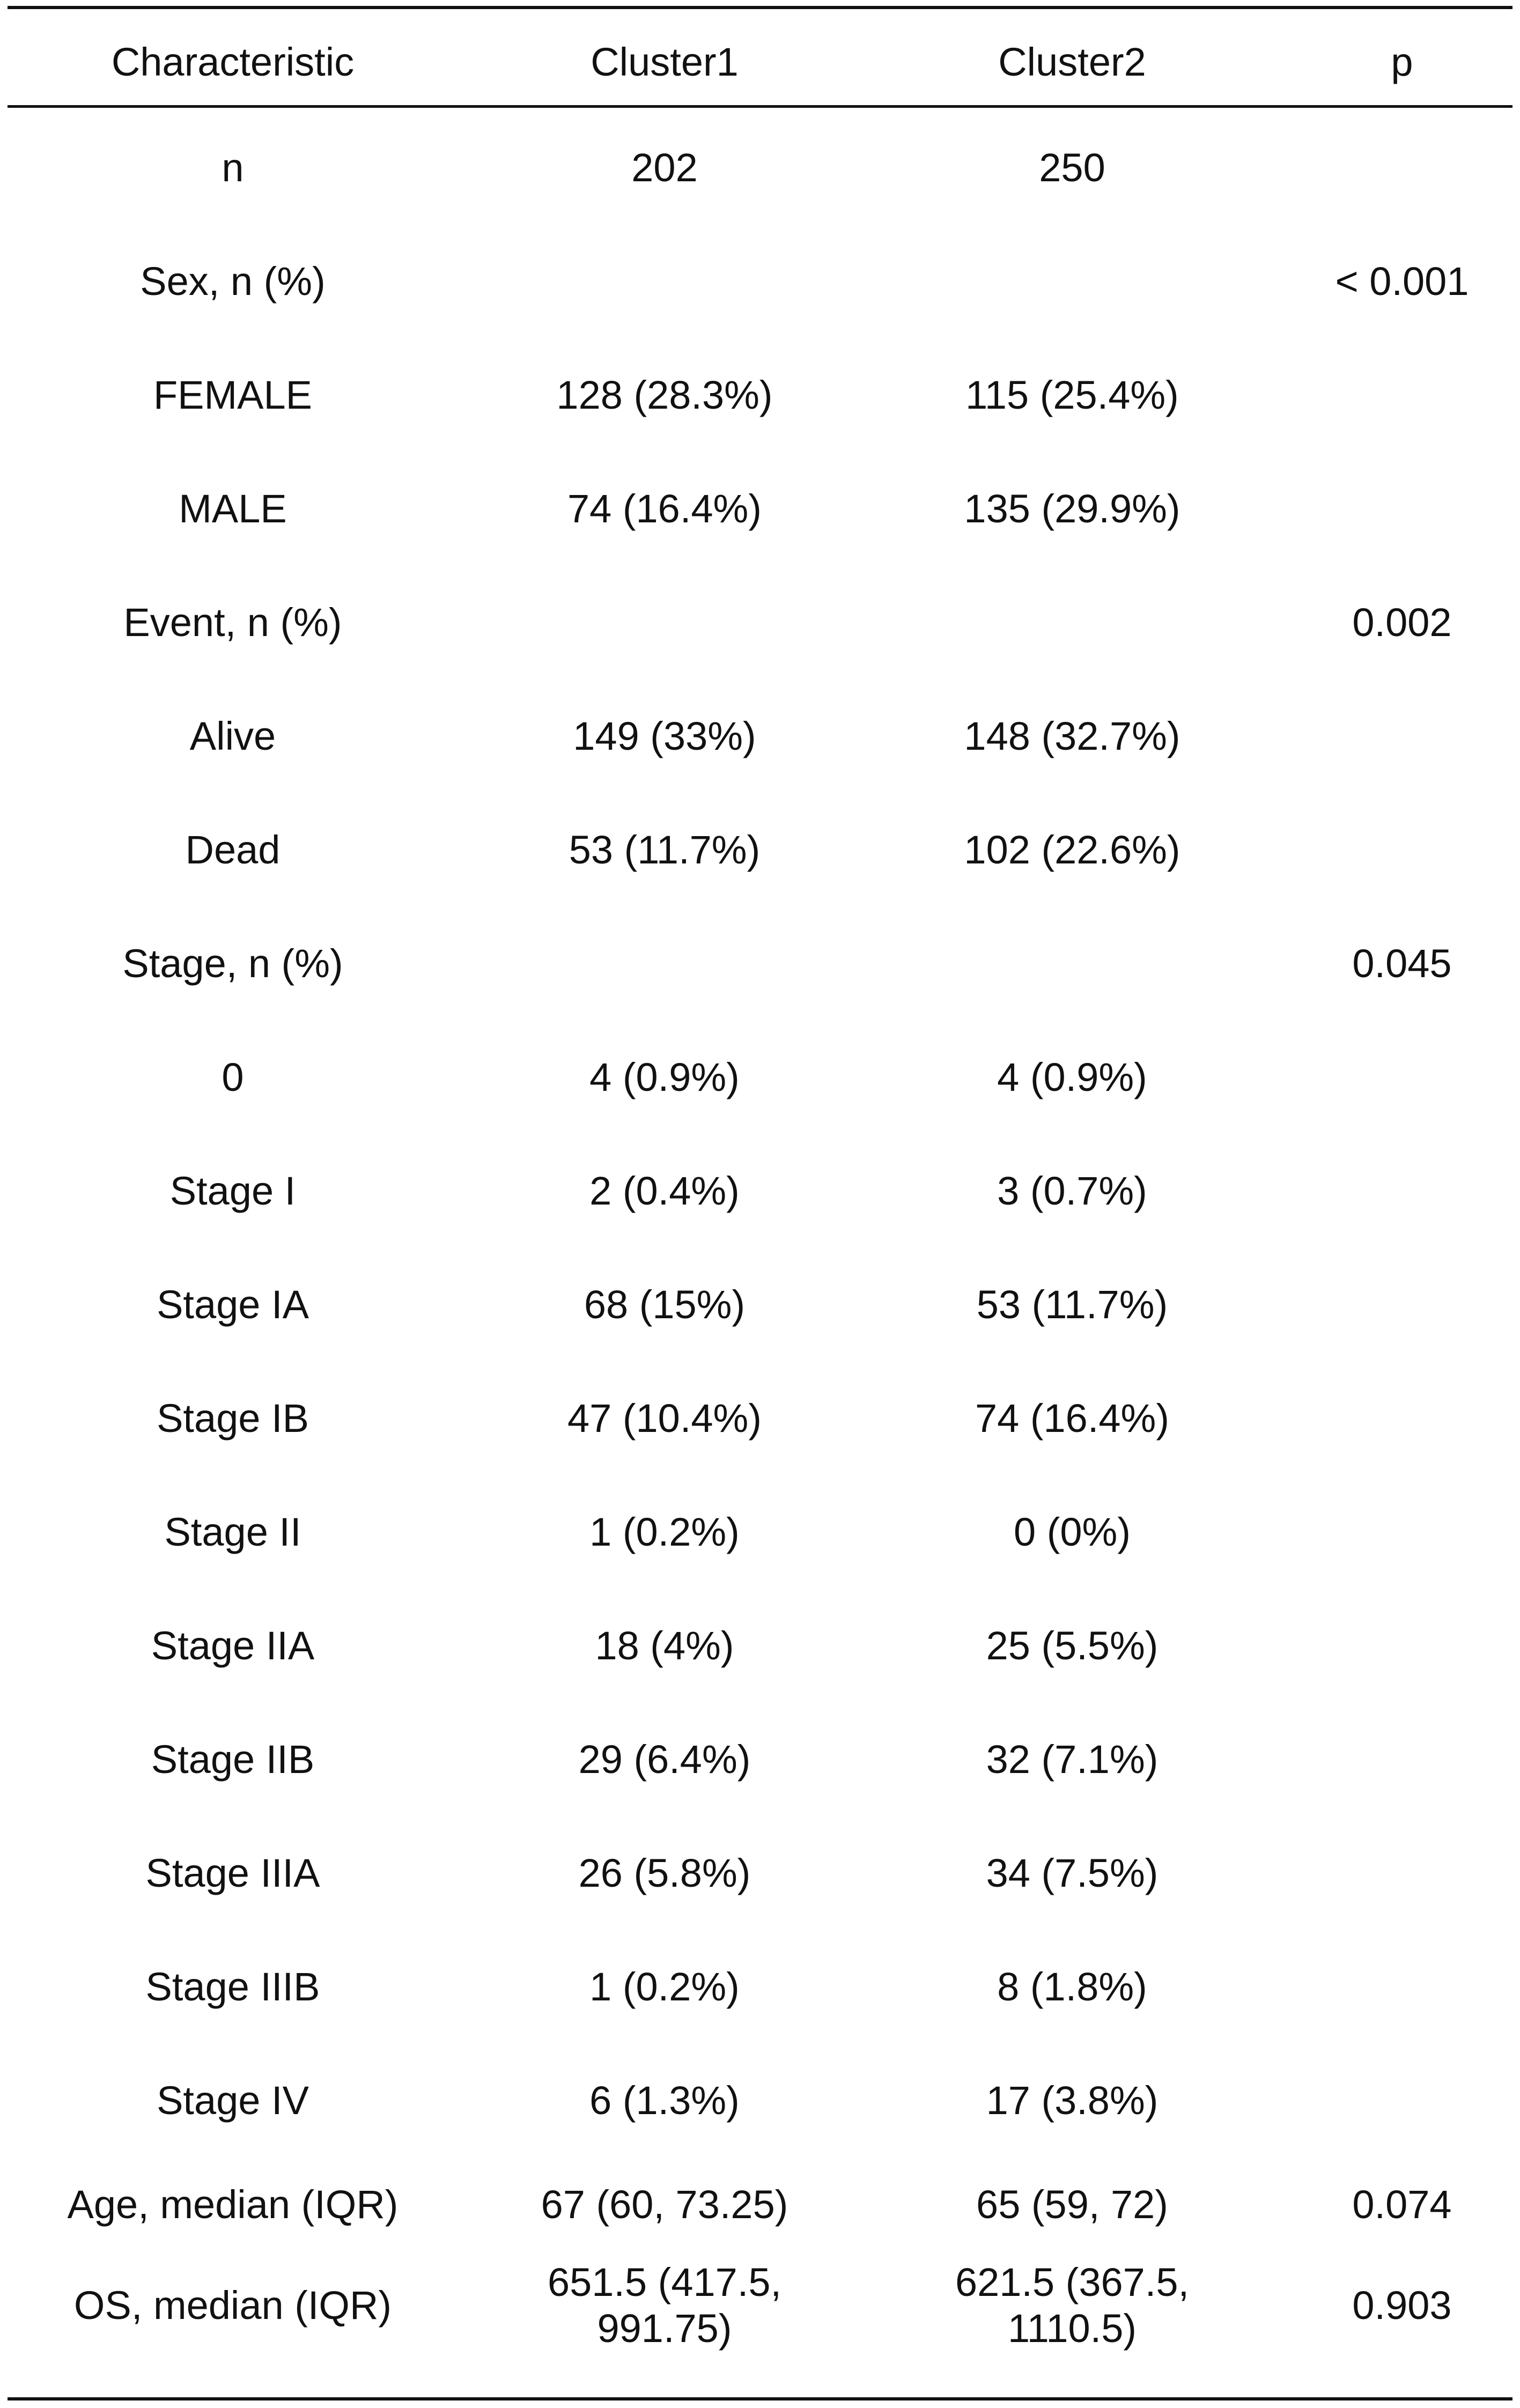 This screenshot has width=1520, height=2408. What do you see at coordinates (664, 1873) in the screenshot?
I see `cluster1-value: 26 (5.8%)` at bounding box center [664, 1873].